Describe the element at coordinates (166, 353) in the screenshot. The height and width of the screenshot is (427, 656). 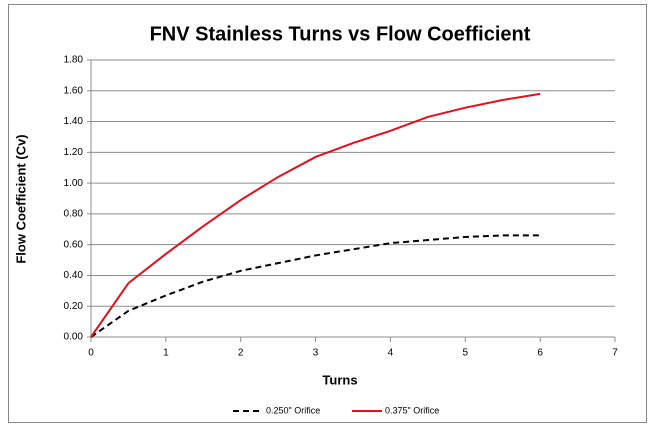
I see `x-tick-label: 1` at that location.